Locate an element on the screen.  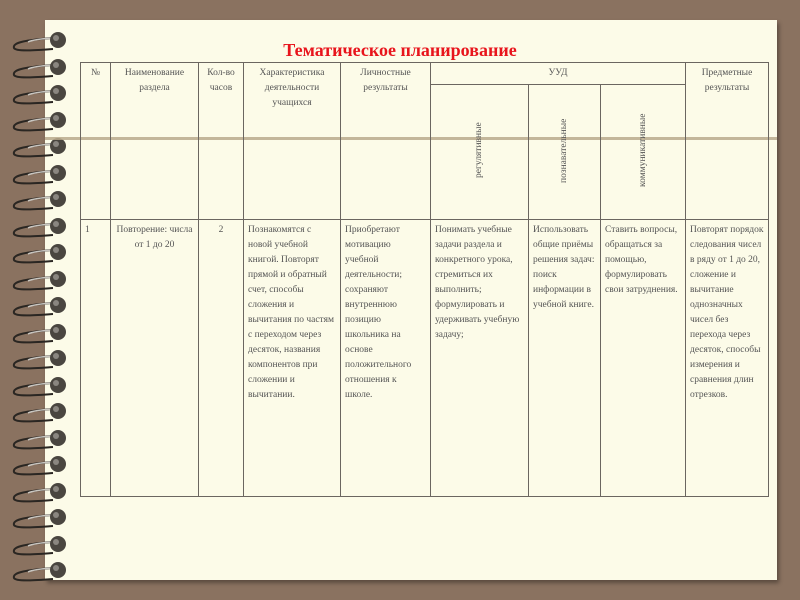
header-hours: Кол-во часов is located at coordinates (221, 141).